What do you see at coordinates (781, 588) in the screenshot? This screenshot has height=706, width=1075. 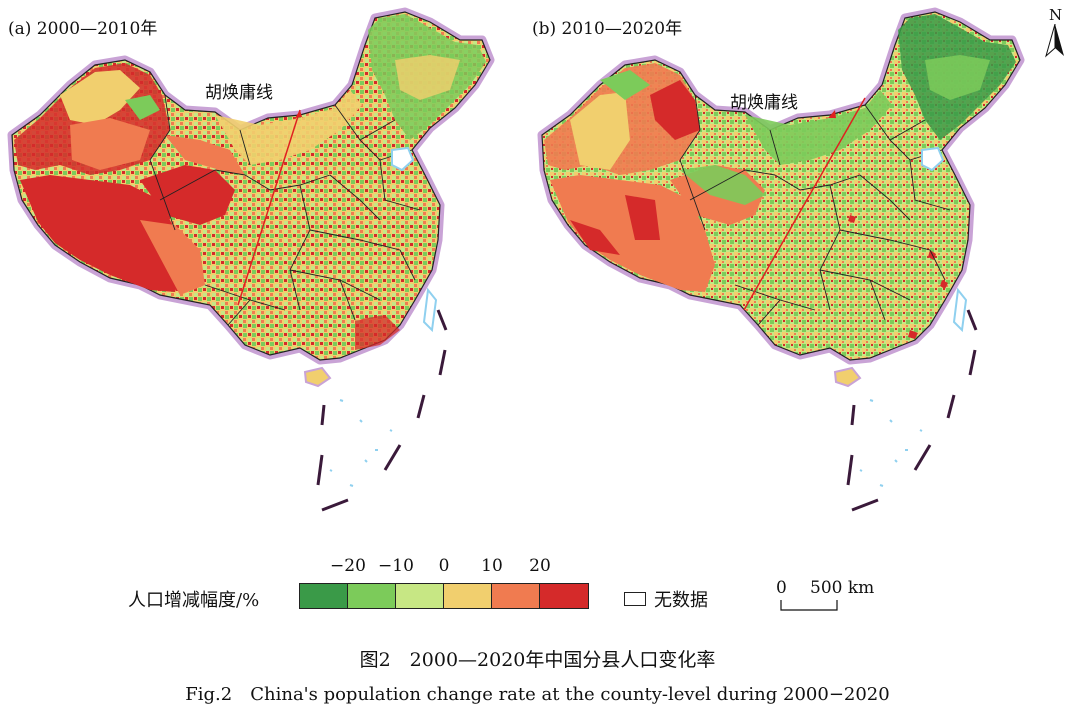 I see `scale-bar-zero: 0` at bounding box center [781, 588].